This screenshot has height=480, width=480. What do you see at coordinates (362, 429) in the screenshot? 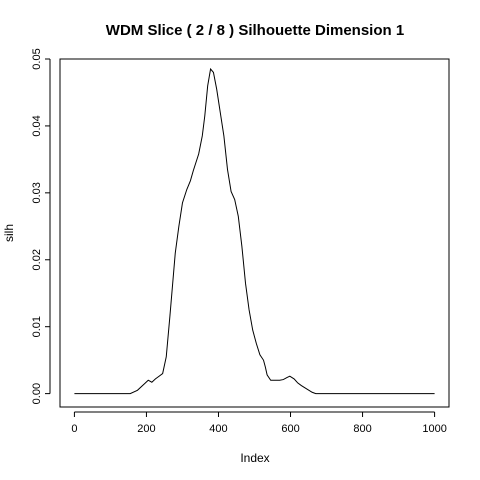
I see `x-tick-label: 800` at bounding box center [362, 429].